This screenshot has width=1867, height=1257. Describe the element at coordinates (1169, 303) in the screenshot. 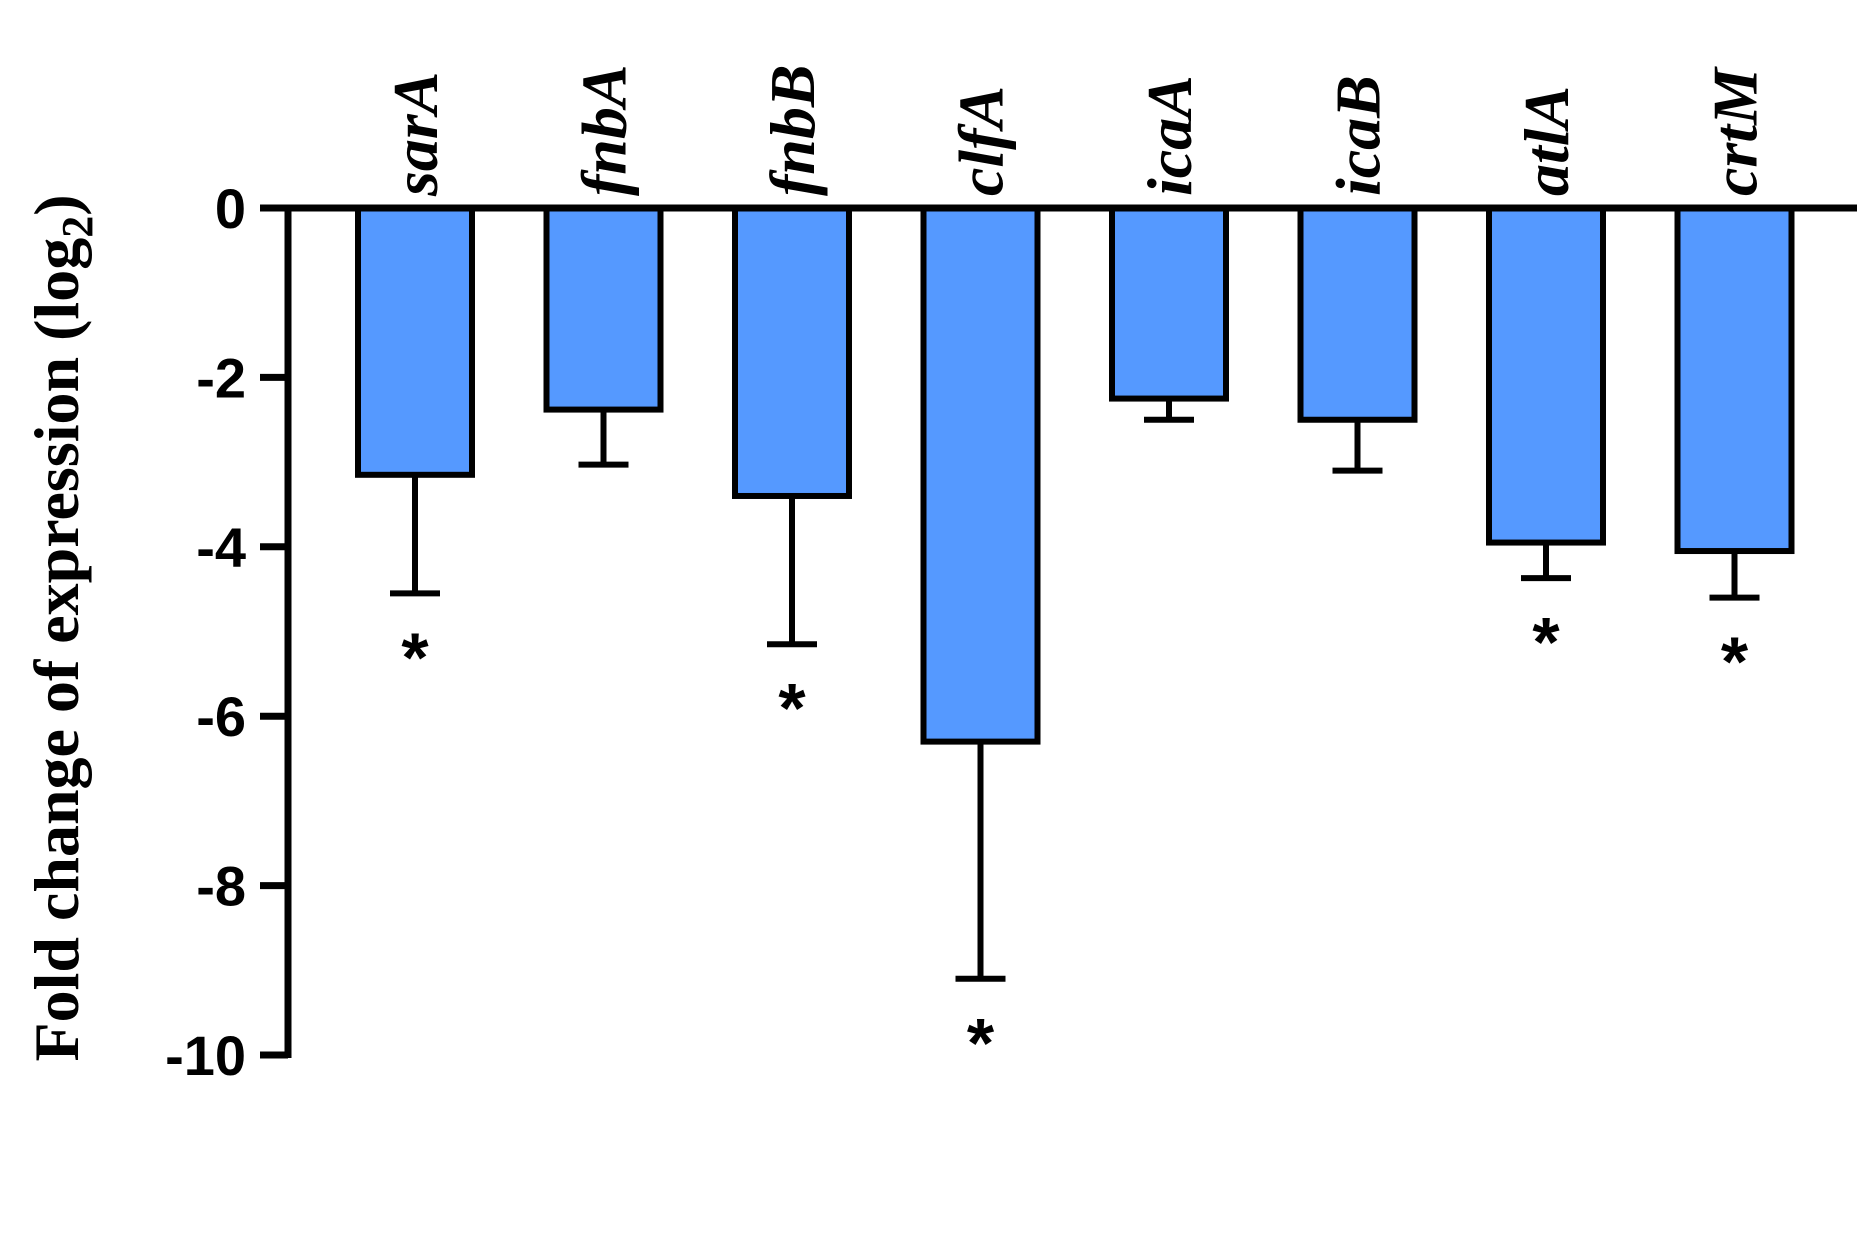

I see `bar-icaA` at that location.